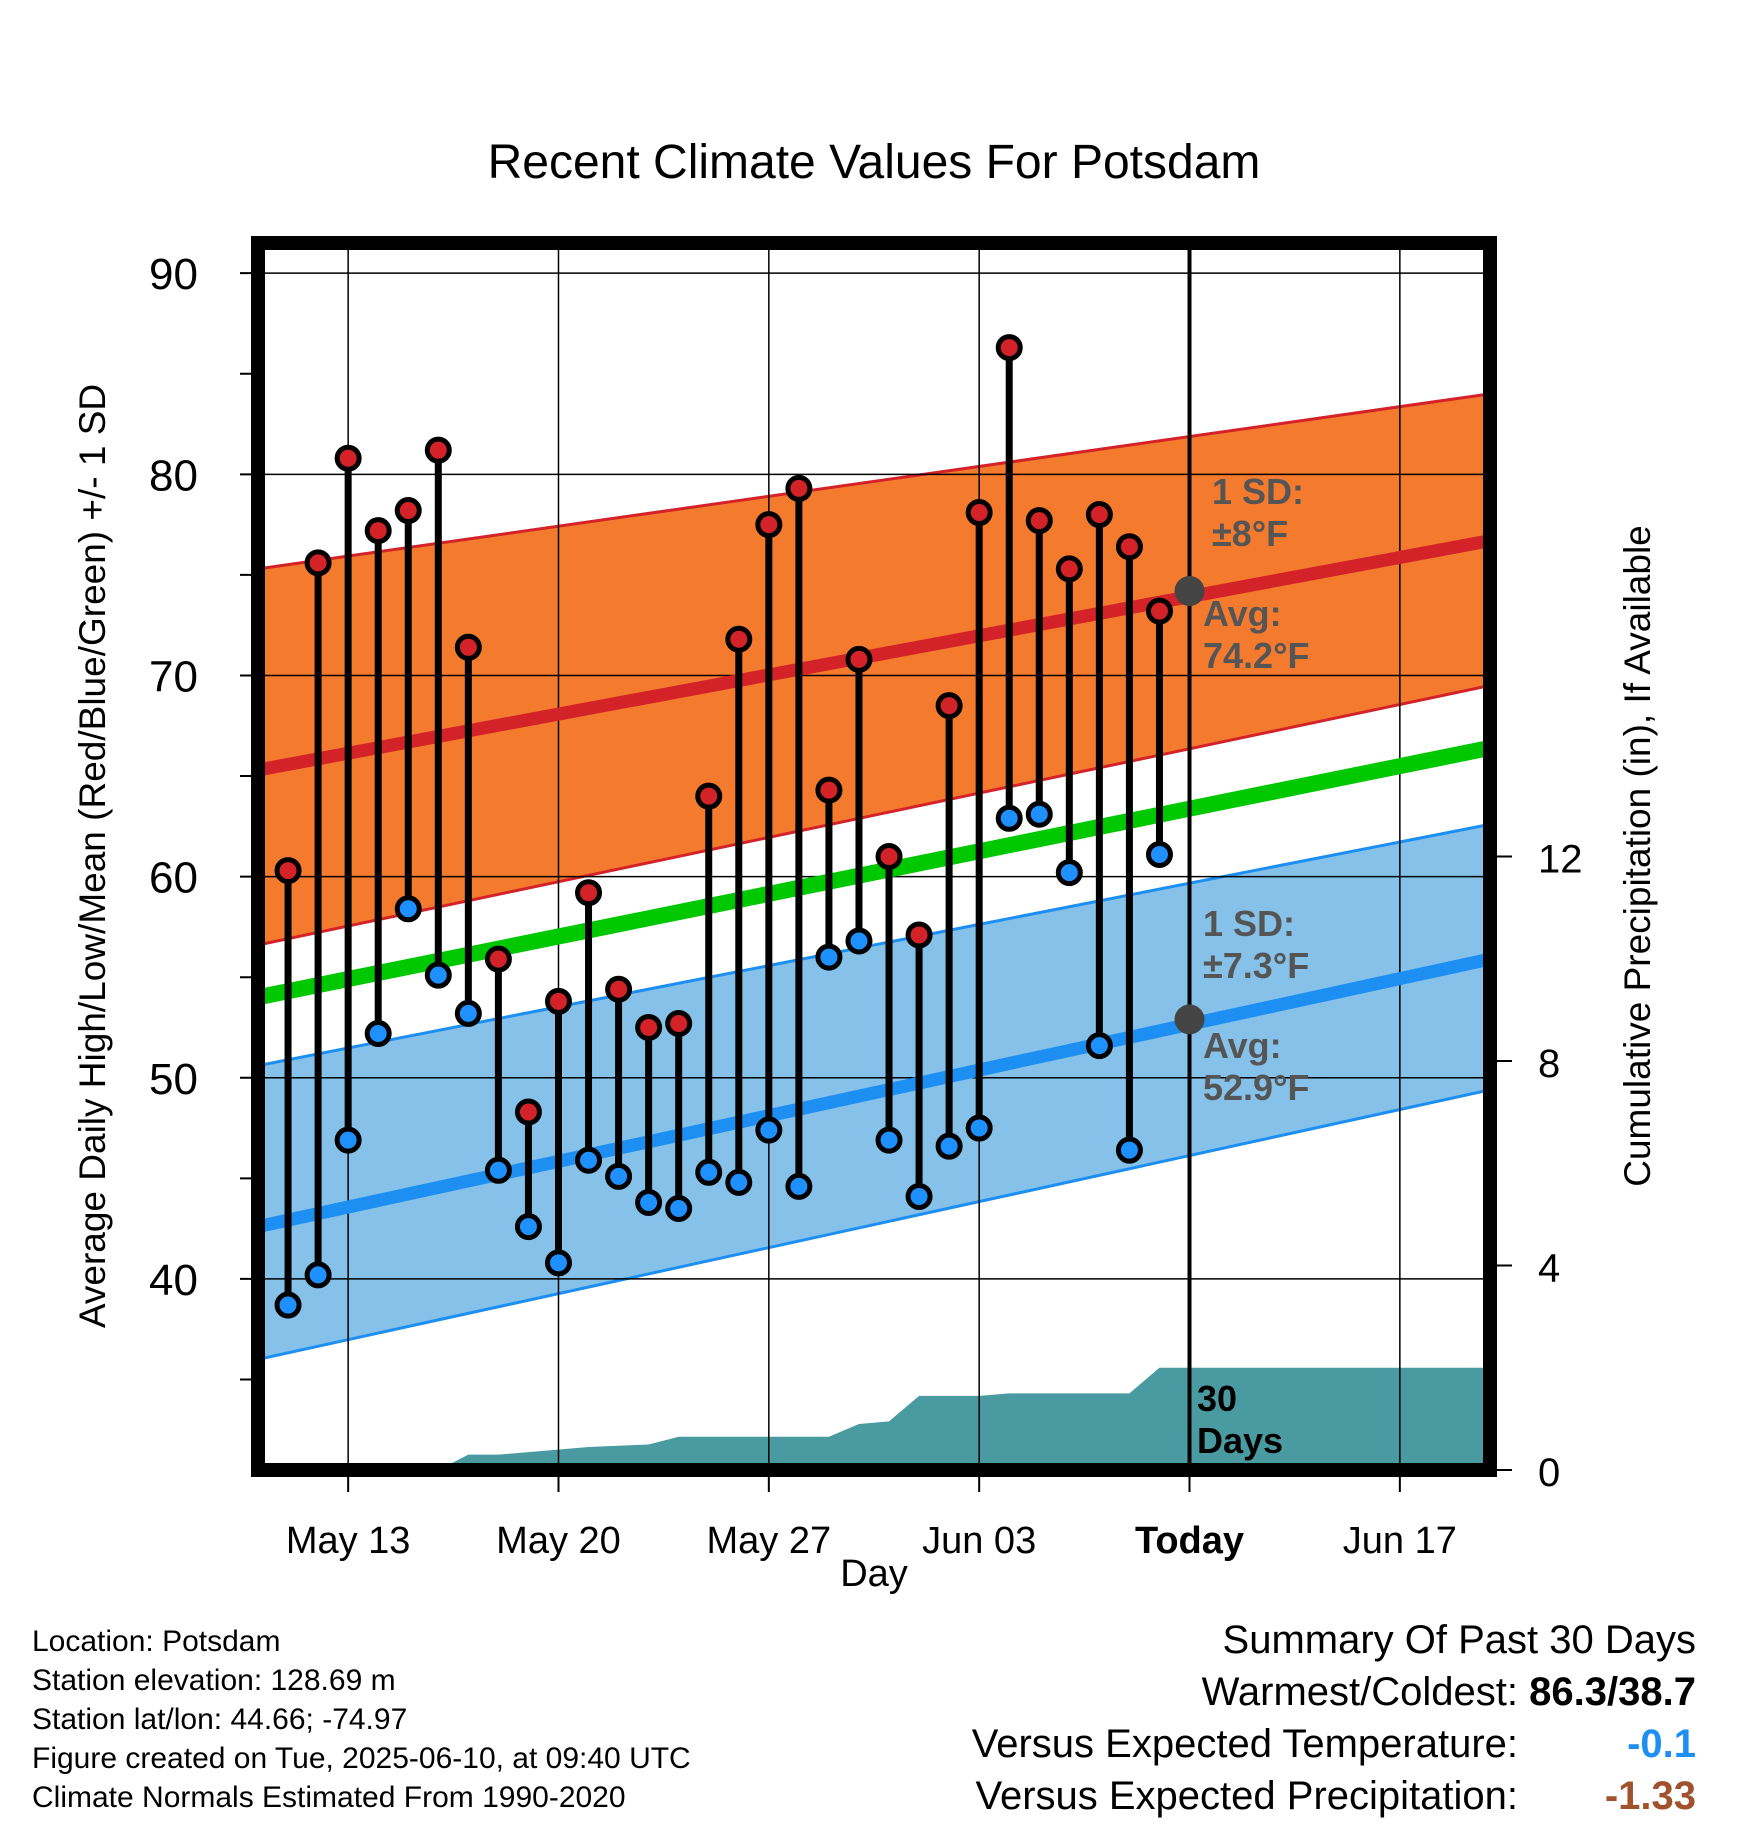 This screenshot has width=1748, height=1828. What do you see at coordinates (1549, 1473) in the screenshot?
I see `y2-tick-label: 0` at bounding box center [1549, 1473].